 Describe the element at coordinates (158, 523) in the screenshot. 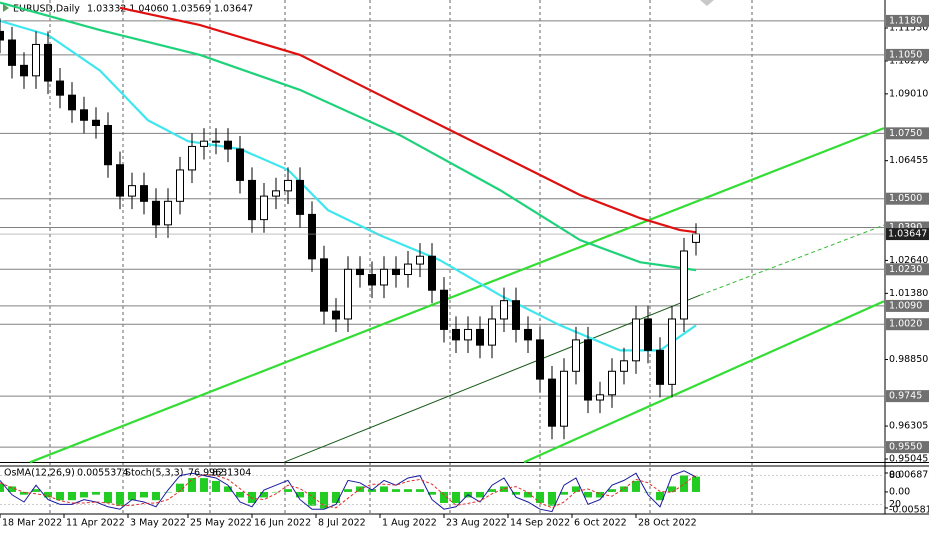

I see `x-tick-label: 3 May 2022` at that location.